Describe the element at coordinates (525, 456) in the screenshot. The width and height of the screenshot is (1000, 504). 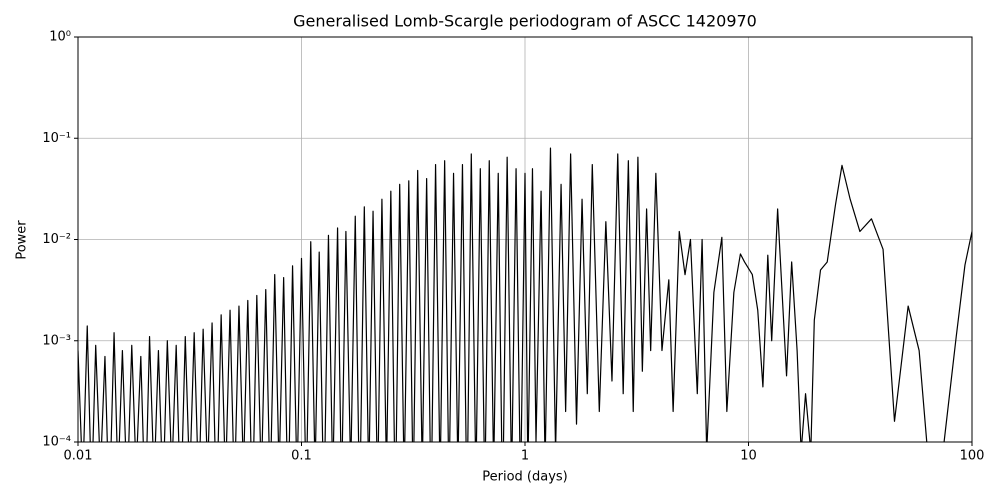
I see `x-tick-label: 1` at that location.